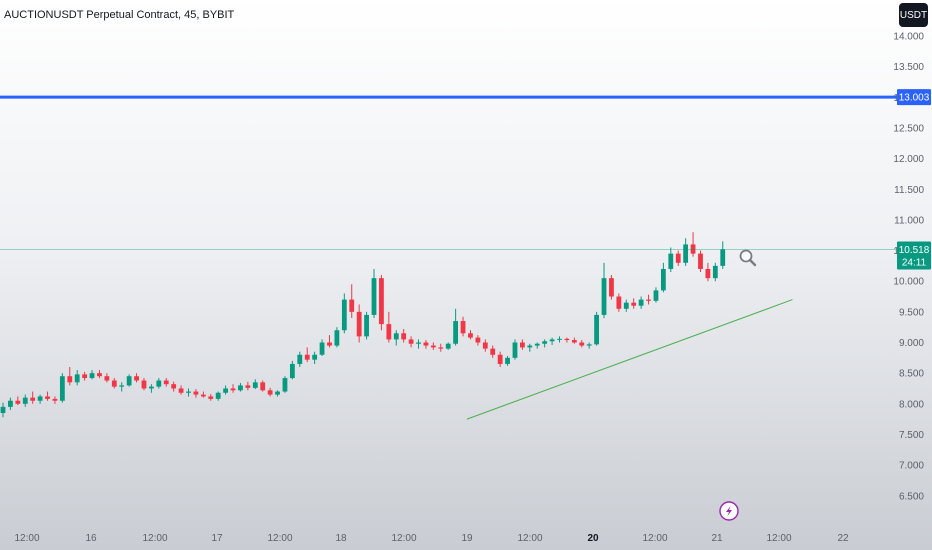 This screenshot has height=550, width=932. Describe the element at coordinates (913, 15) in the screenshot. I see `currency-button: USDT` at that location.